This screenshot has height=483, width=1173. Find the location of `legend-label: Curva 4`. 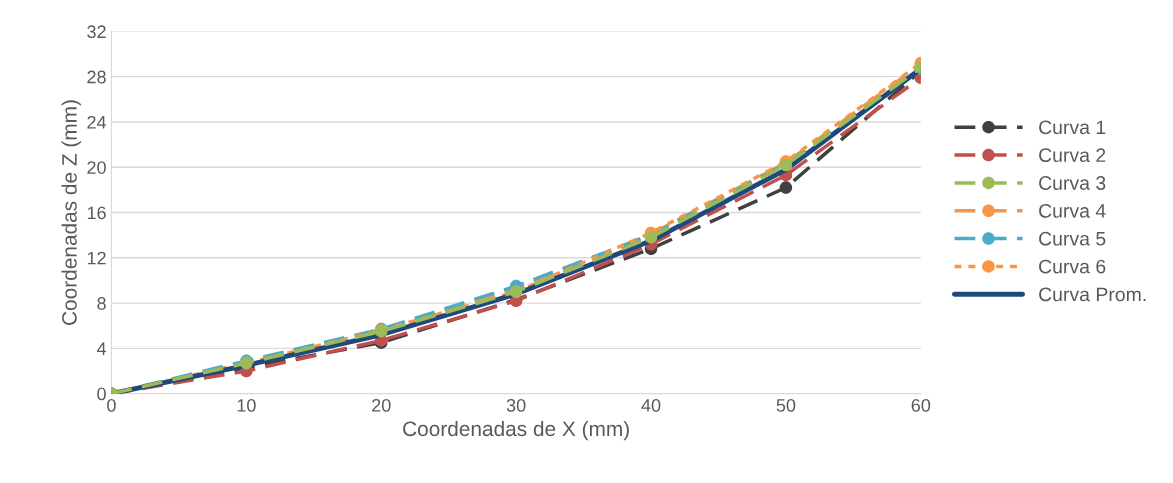

legend-label: Curva 4 is located at coordinates (1072, 210).